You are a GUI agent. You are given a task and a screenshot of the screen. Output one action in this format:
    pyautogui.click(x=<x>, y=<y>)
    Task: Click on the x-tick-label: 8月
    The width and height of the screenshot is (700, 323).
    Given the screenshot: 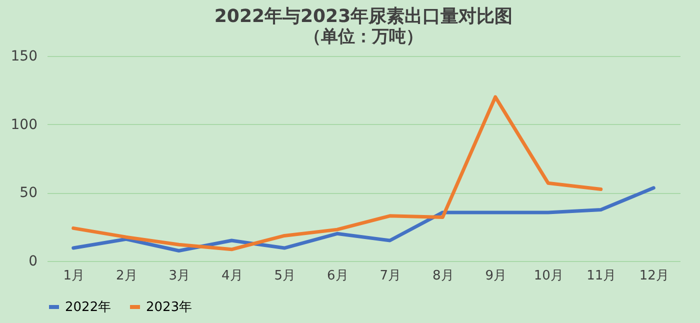 What is the action you would take?
    pyautogui.click(x=443, y=276)
    